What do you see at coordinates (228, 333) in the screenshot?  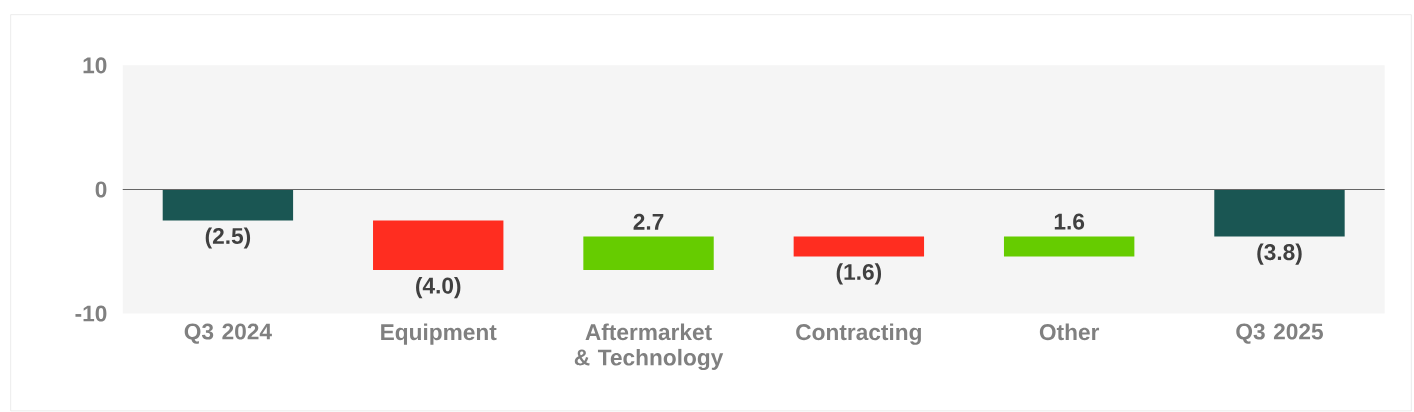 I see `x-tick-label: Q3 2024` at bounding box center [228, 333].